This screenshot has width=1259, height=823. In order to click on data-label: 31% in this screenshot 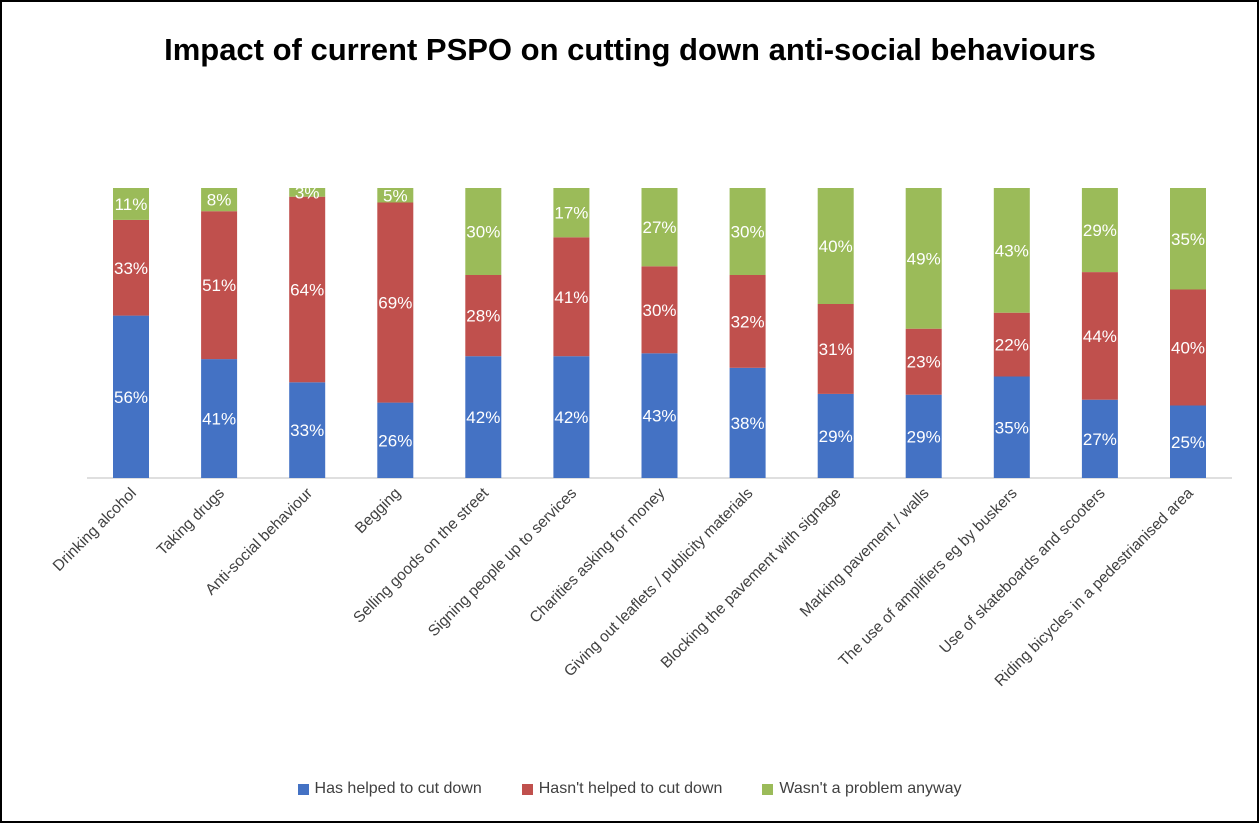, I will do `click(836, 349)`.